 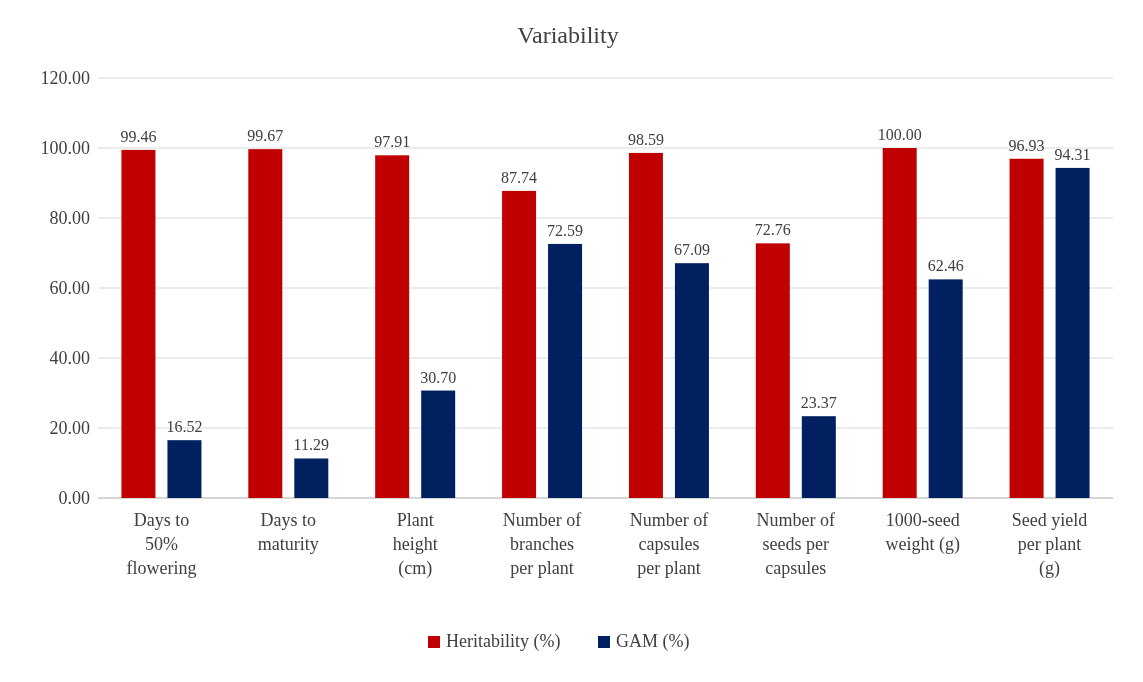 What do you see at coordinates (1072, 154) in the screenshot?
I see `data-label: 94.31` at bounding box center [1072, 154].